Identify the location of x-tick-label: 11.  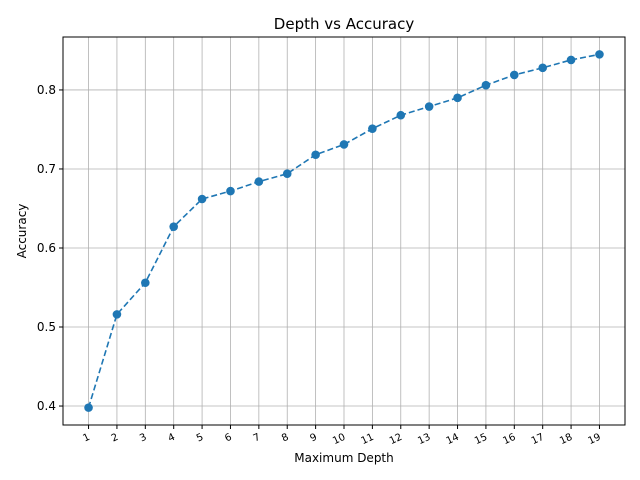
(367, 439).